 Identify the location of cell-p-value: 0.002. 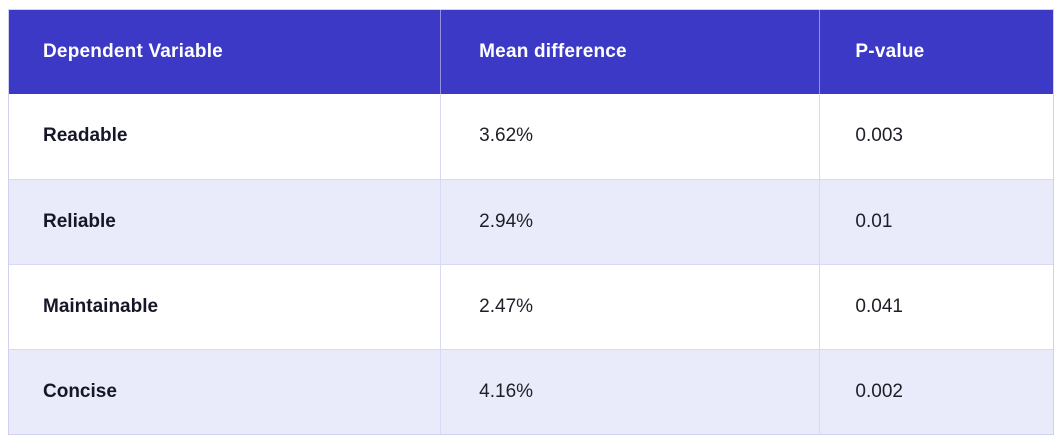
(936, 392).